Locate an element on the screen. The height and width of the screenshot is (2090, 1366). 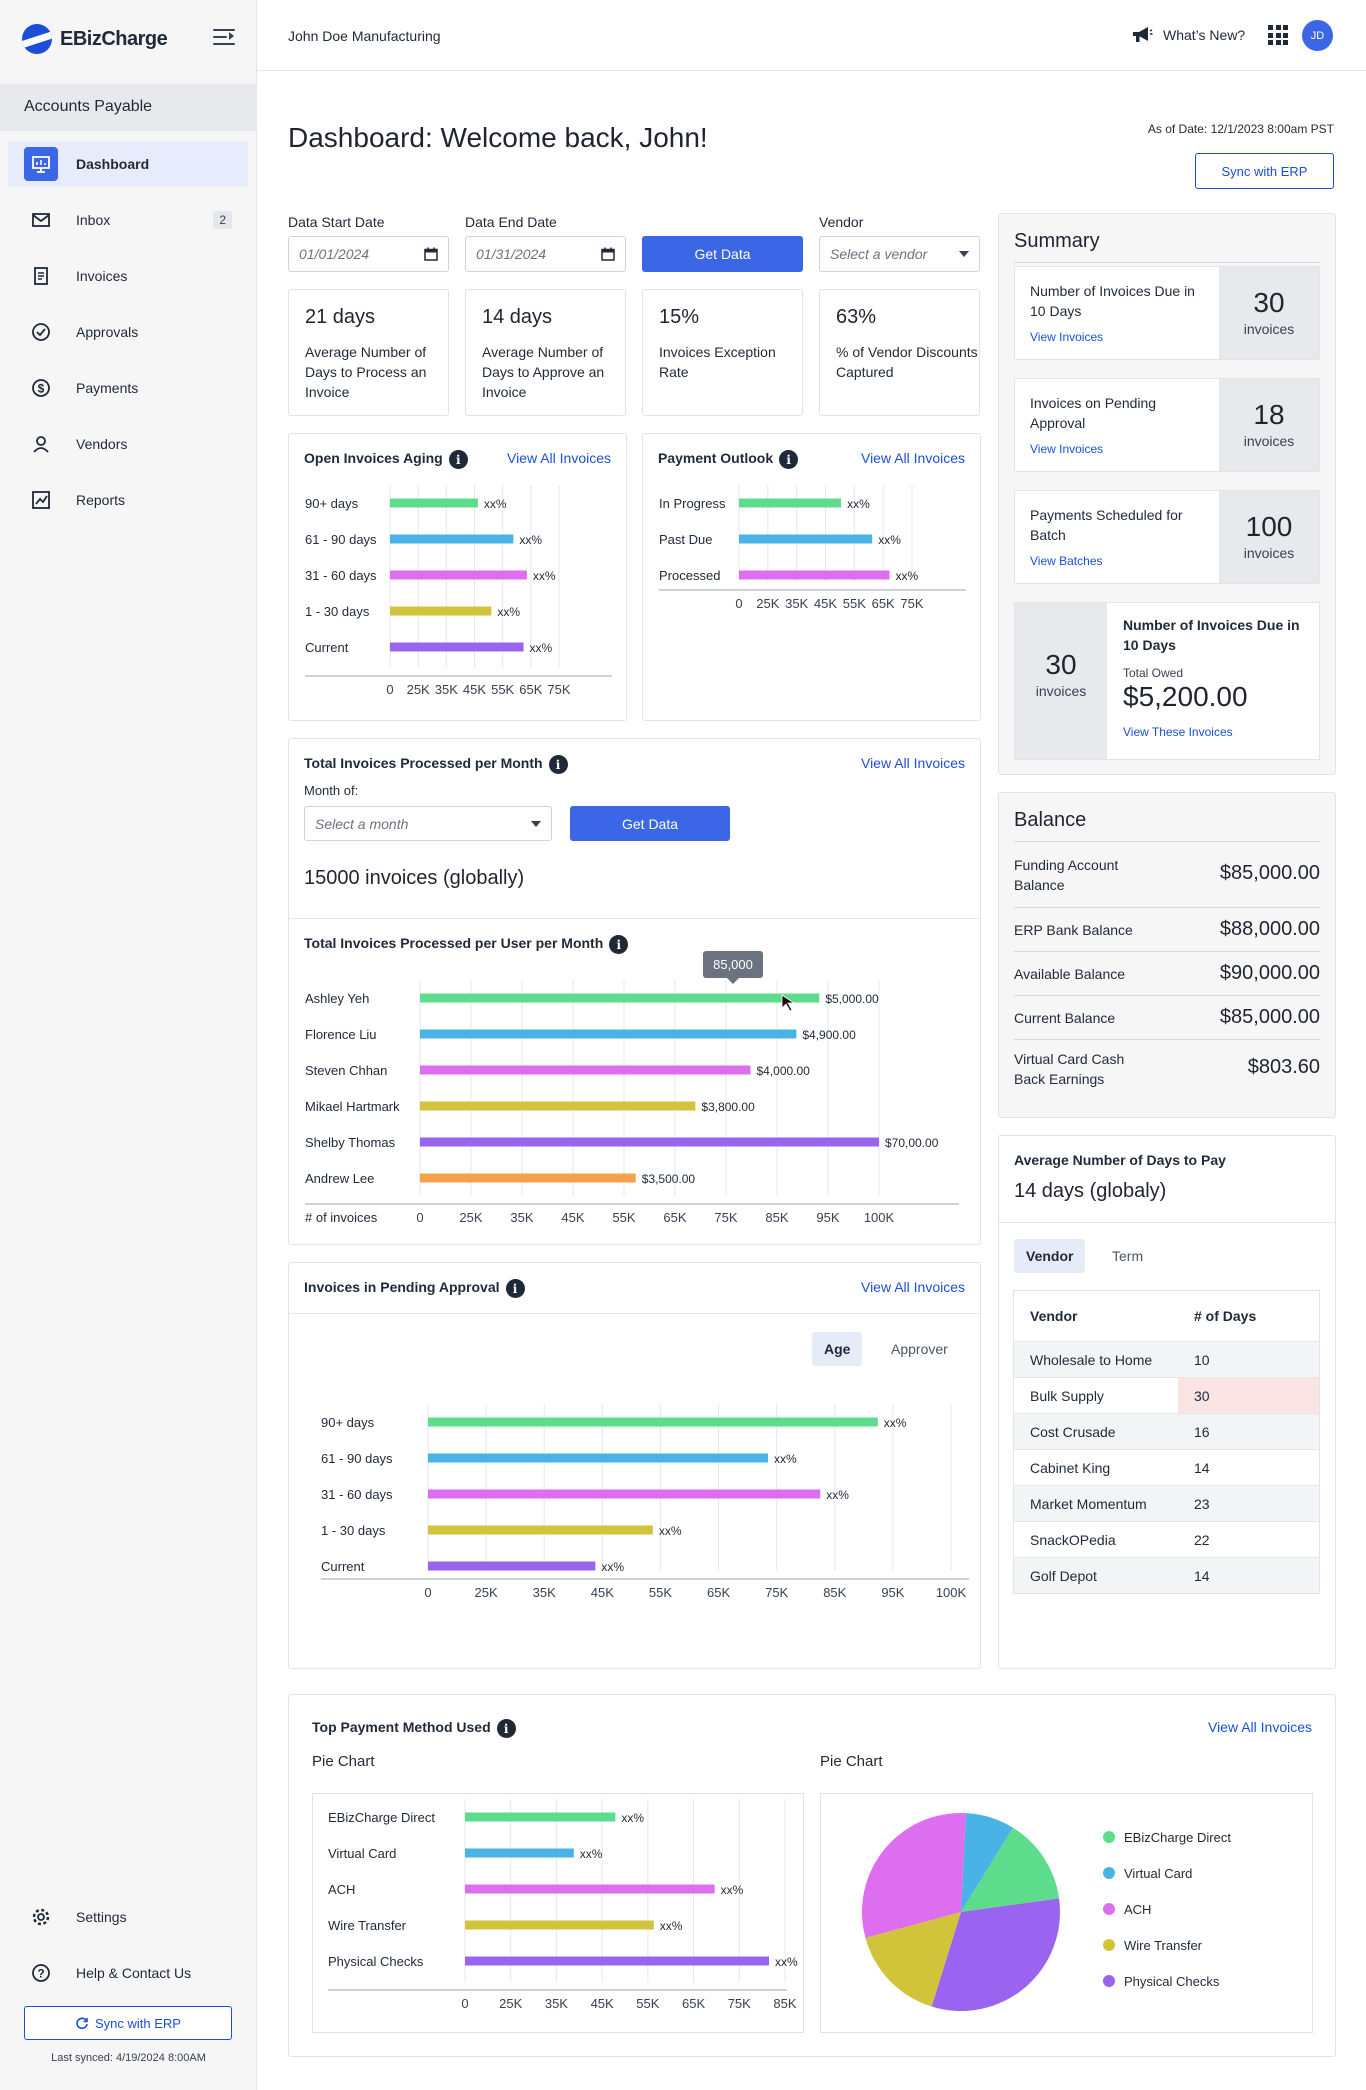
balance-label: Current Balance is located at coordinates (1065, 1018).